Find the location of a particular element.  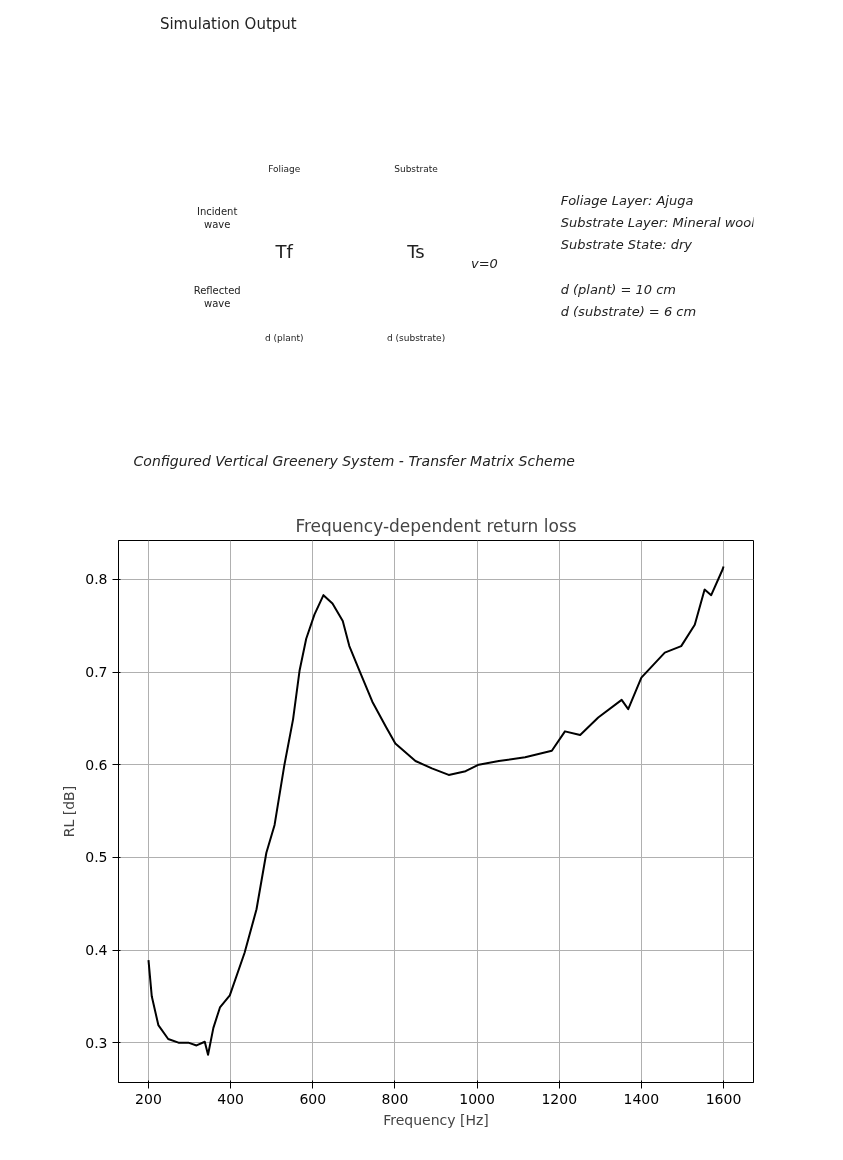

text: Tf is located at coordinates (284, 251).